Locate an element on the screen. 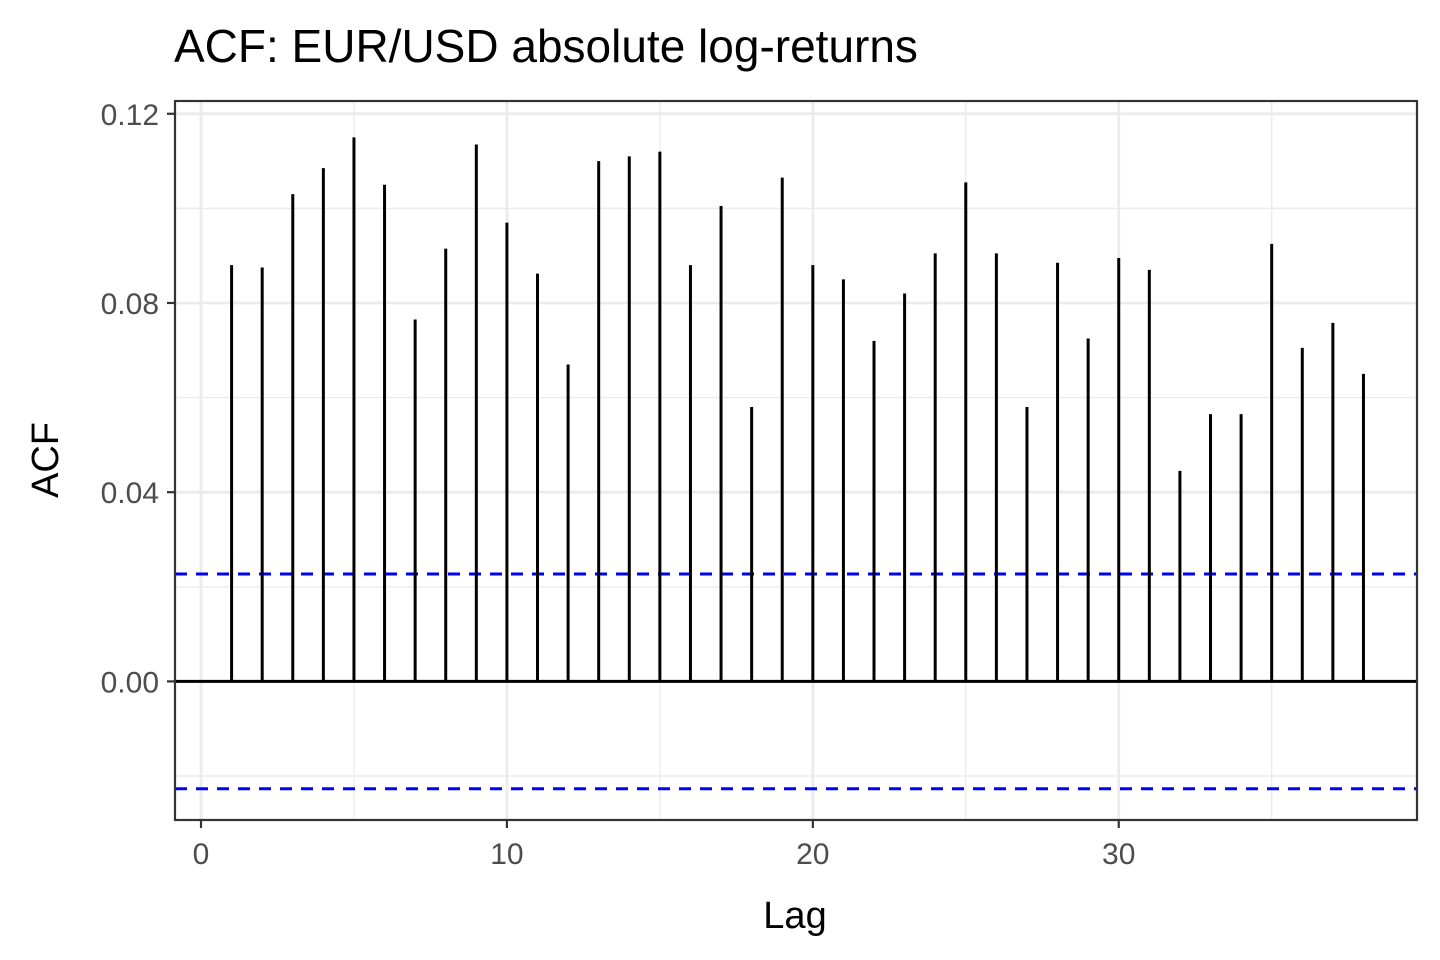  y-tick-label: 0.08 is located at coordinates (130, 304).